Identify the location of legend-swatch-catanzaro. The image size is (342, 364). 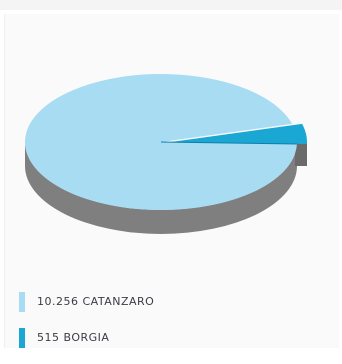
(22, 302).